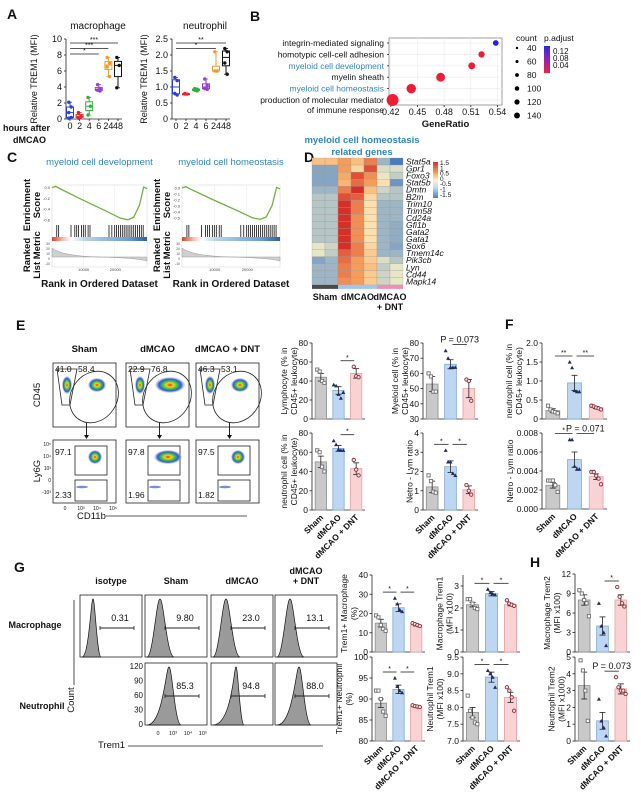  What do you see at coordinates (34, 625) in the screenshot?
I see `row-label-macrophage: Macrophage` at bounding box center [34, 625].